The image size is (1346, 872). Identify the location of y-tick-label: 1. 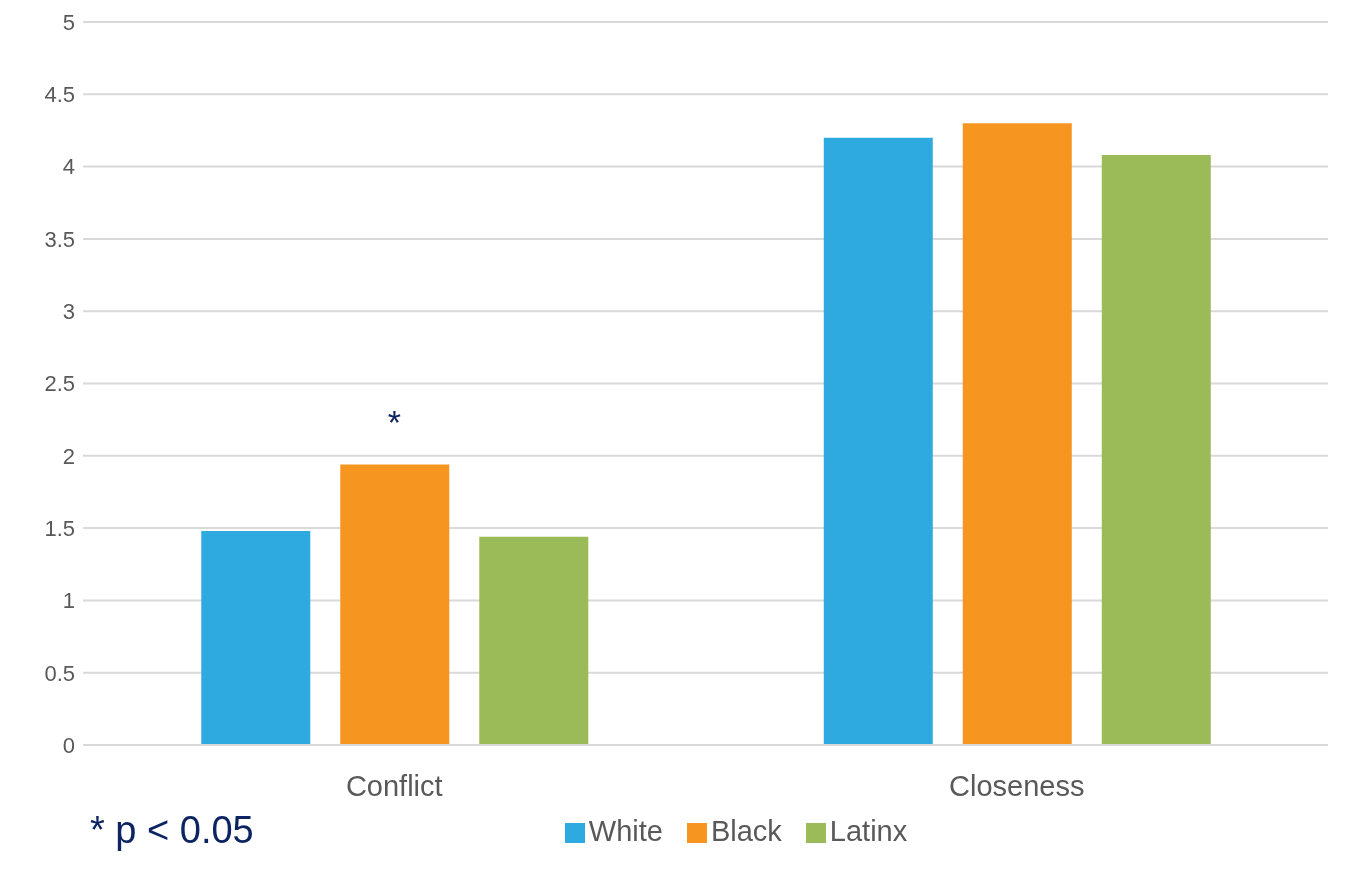
(68, 601).